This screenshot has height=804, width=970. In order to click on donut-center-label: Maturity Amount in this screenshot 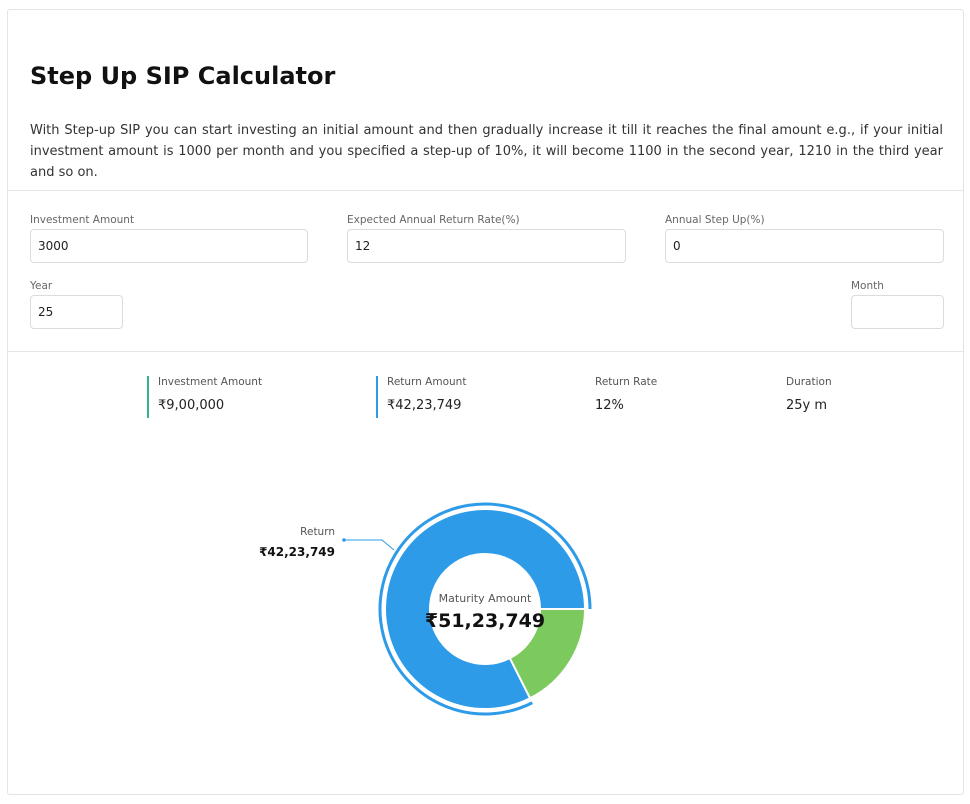, I will do `click(485, 598)`.